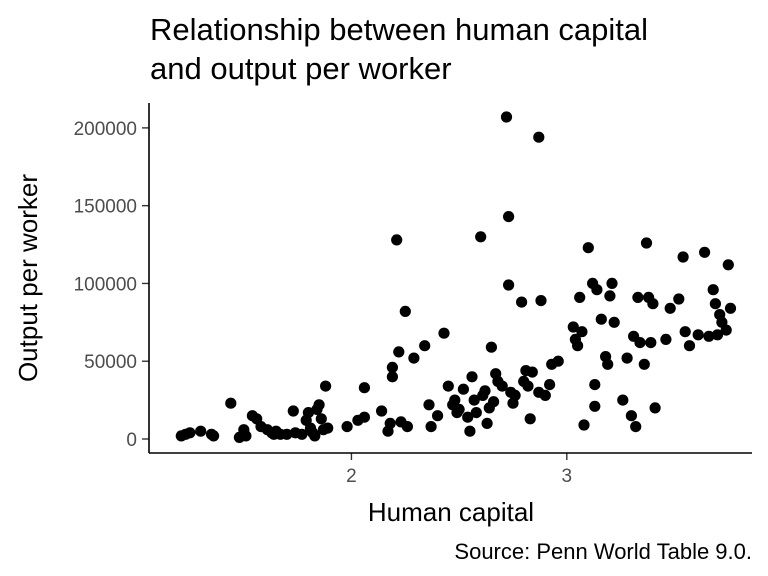 The height and width of the screenshot is (576, 768). What do you see at coordinates (28, 278) in the screenshot?
I see `y-axis-title: Output per worker` at bounding box center [28, 278].